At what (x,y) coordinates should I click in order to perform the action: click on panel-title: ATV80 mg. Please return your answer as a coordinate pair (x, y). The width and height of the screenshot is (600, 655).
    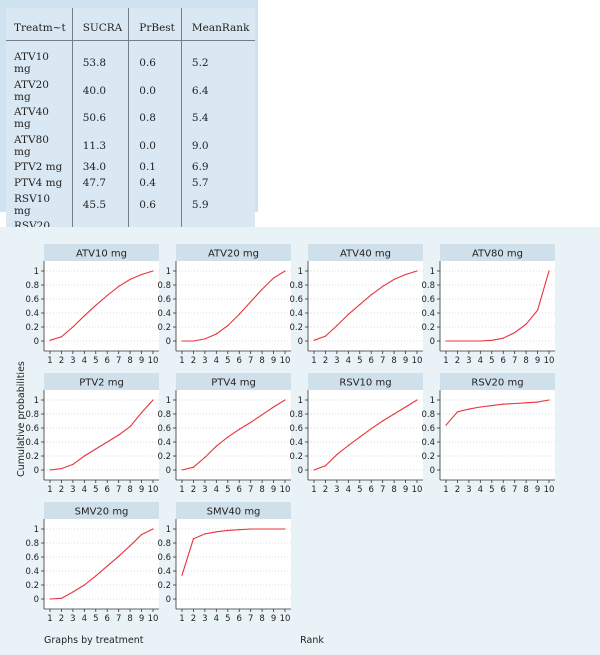
    Looking at the image, I should click on (497, 254).